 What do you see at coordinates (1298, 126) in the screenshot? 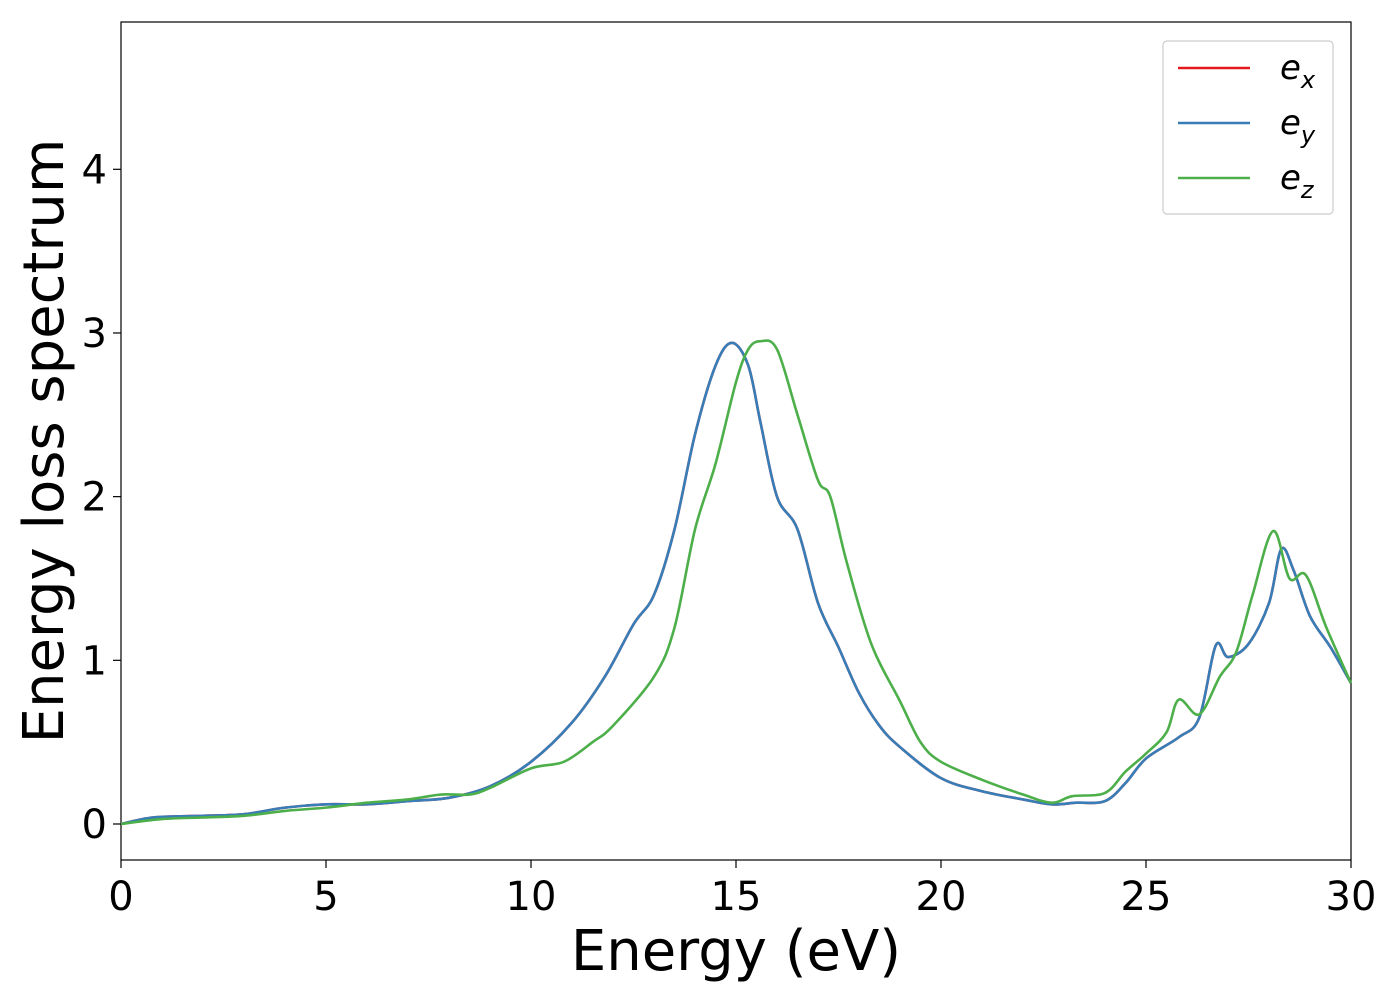
I see `legend-label-ey: ey` at bounding box center [1298, 126].